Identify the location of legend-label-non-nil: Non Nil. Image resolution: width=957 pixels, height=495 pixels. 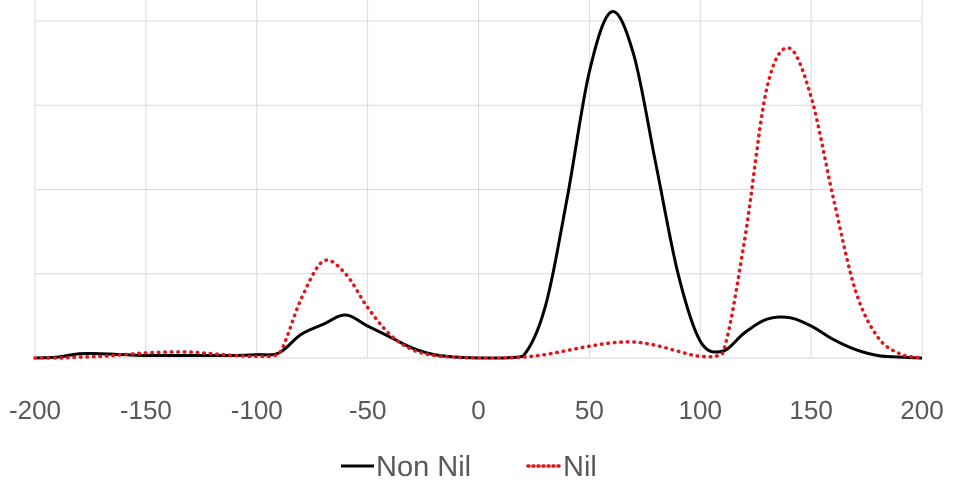
(423, 467).